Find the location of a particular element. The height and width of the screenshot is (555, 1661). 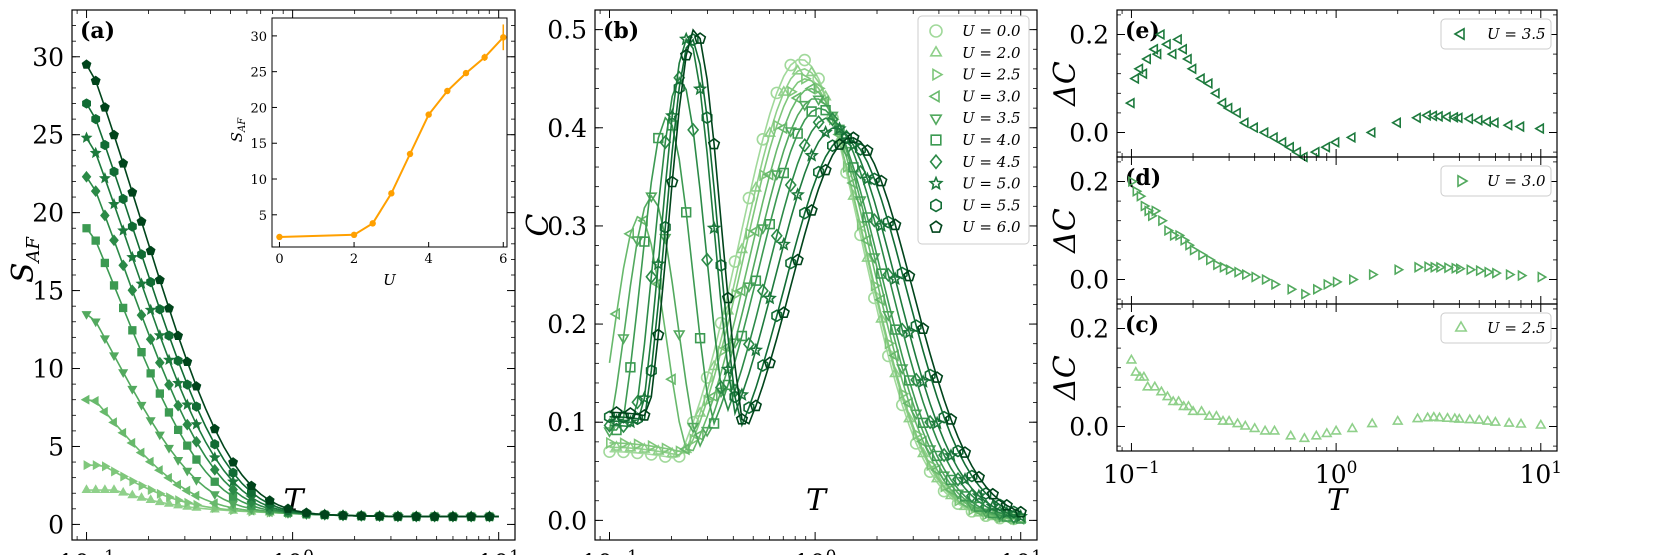

inset-point is located at coordinates (503, 37).